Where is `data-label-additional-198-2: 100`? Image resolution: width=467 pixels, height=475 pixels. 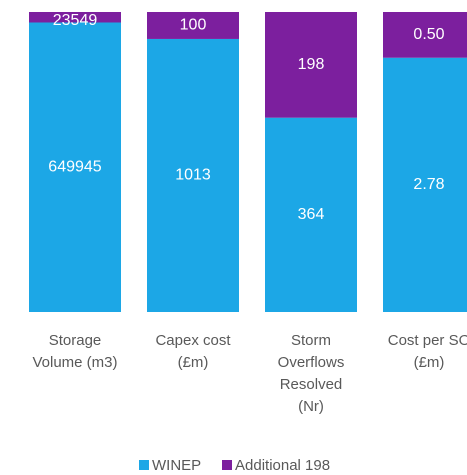 data-label-additional-198-2: 100 is located at coordinates (193, 25).